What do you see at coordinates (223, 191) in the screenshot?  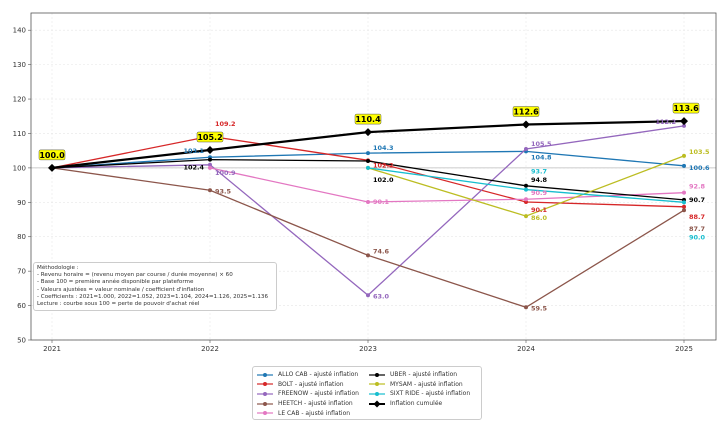 I see `data-label: 93.5` at bounding box center [223, 191].